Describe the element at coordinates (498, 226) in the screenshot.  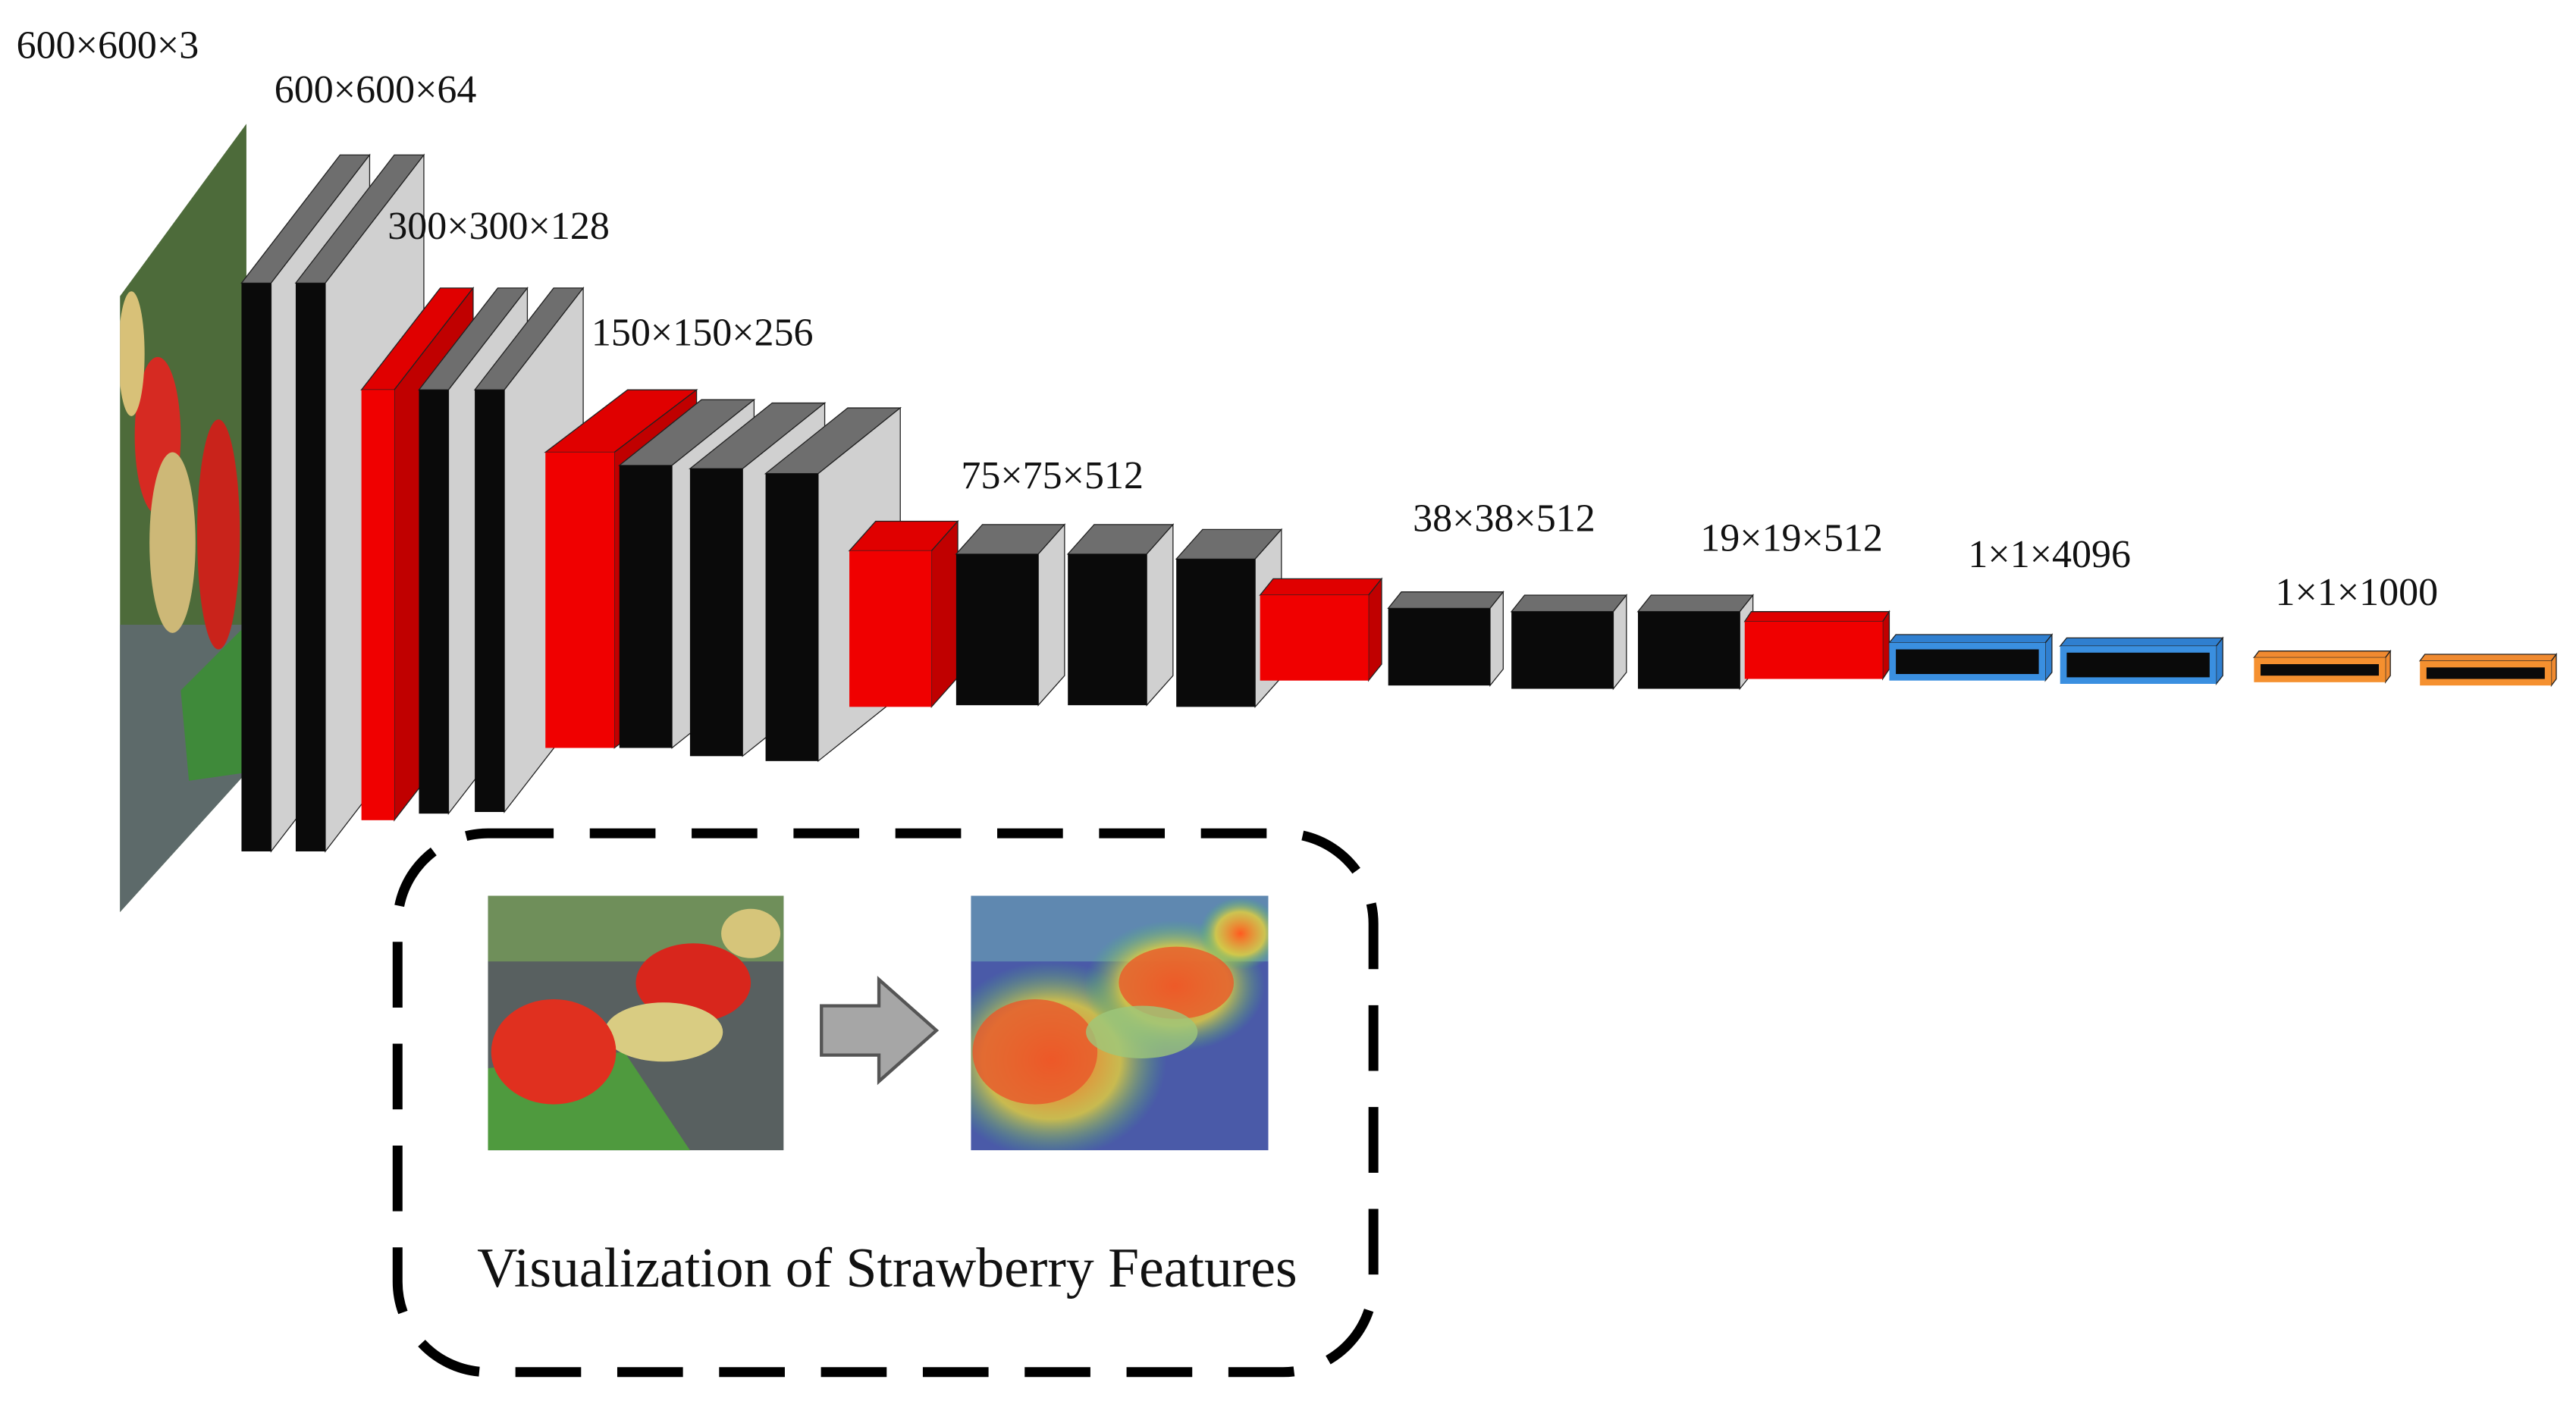
I see `dimension-label: 300×300×128` at that location.